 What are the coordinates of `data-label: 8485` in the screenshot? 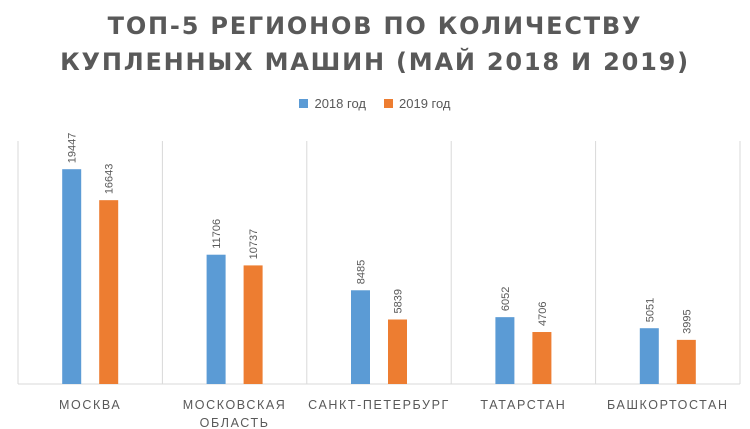 It's located at (362, 272).